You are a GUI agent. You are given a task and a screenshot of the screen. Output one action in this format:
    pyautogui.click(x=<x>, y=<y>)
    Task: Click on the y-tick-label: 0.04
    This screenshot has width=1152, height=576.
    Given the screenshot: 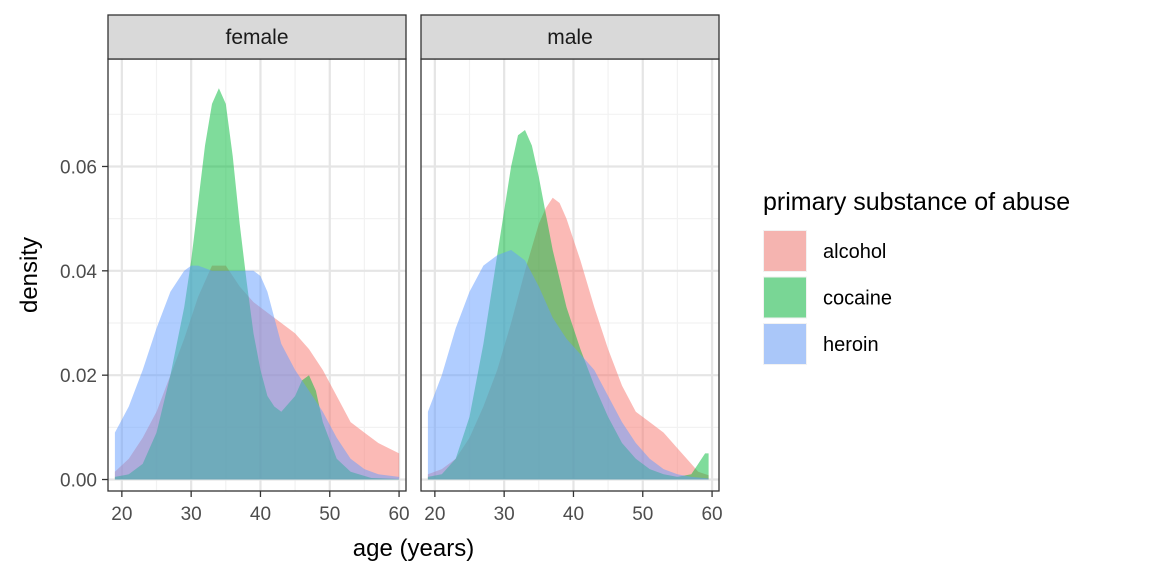 What is the action you would take?
    pyautogui.click(x=78, y=272)
    